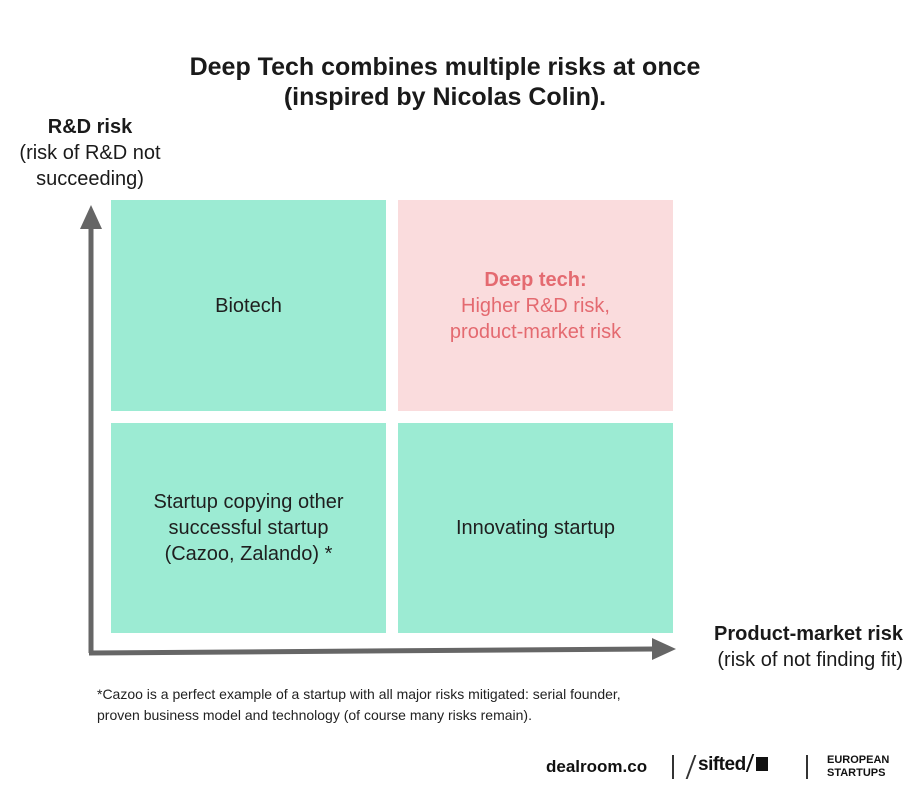  Describe the element at coordinates (248, 554) in the screenshot. I see `quadrant-copycat-line-3: (Cazoo, Zalando) *` at that location.